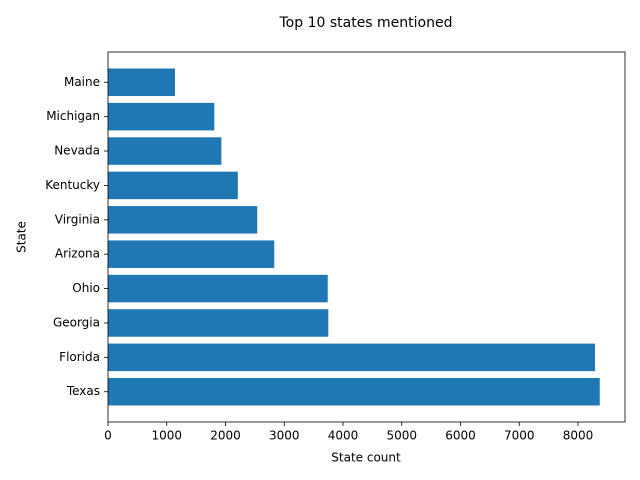  Describe the element at coordinates (77, 254) in the screenshot. I see `y-tick-label: Arizona` at that location.